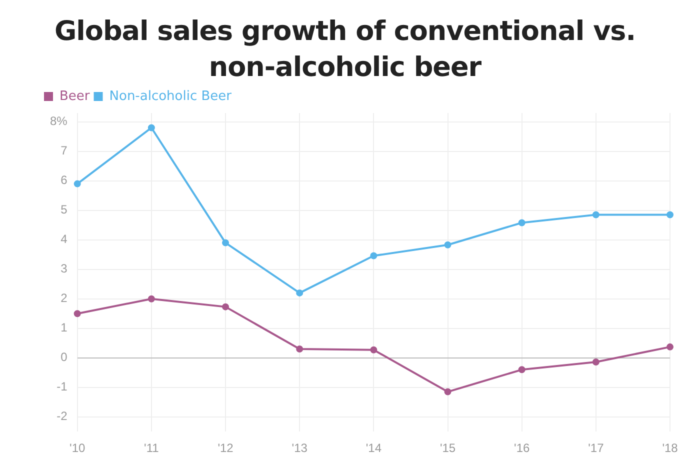 The width and height of the screenshot is (690, 476). What do you see at coordinates (152, 448) in the screenshot?
I see `x-tick-label: '11` at bounding box center [152, 448].